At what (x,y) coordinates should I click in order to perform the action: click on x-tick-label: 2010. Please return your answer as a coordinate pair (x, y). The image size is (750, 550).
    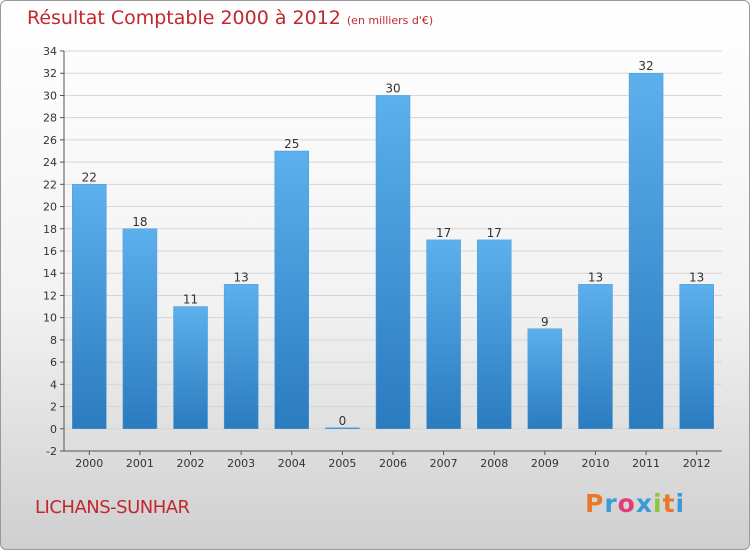
    Looking at the image, I should click on (595, 463).